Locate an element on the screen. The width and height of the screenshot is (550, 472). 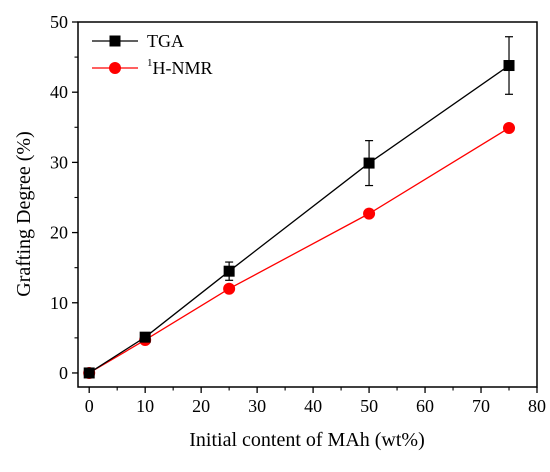
legend-label-hnmr-superscript: 1 is located at coordinates (150, 63).